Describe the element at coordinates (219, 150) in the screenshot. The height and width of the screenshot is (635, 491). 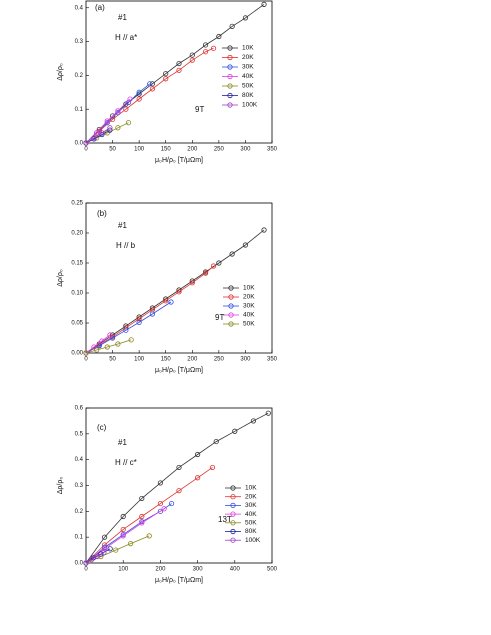
I see `x-tick-label: 250` at that location.